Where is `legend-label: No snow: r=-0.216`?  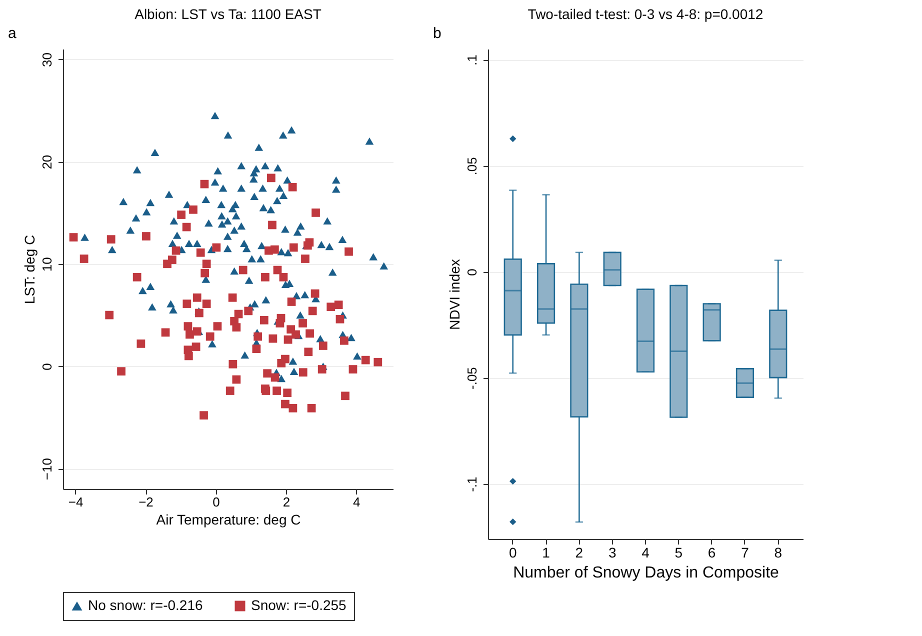 legend-label: No snow: r=-0.216 is located at coordinates (145, 605).